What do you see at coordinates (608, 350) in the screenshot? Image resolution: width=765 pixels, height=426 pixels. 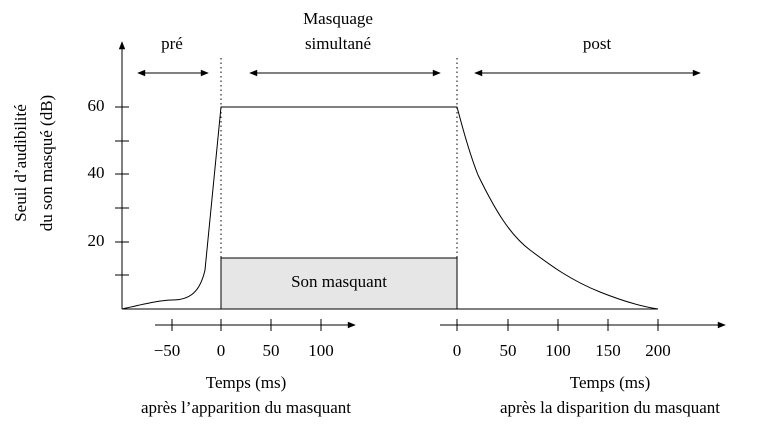 I see `x-tick-label: 150` at bounding box center [608, 350].